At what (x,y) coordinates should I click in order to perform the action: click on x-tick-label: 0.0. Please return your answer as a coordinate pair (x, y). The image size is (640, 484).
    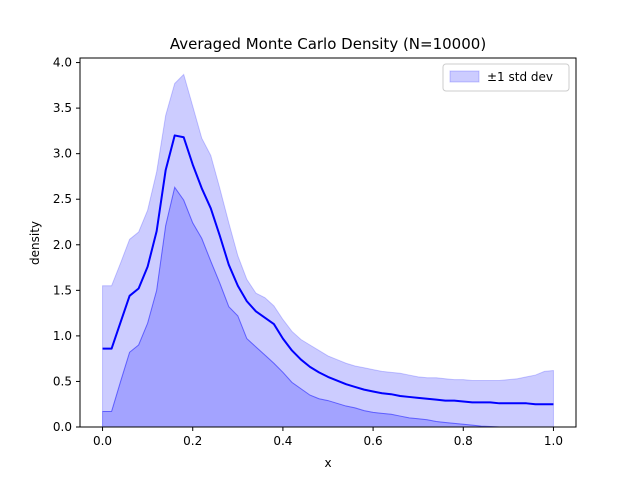
    Looking at the image, I should click on (102, 441).